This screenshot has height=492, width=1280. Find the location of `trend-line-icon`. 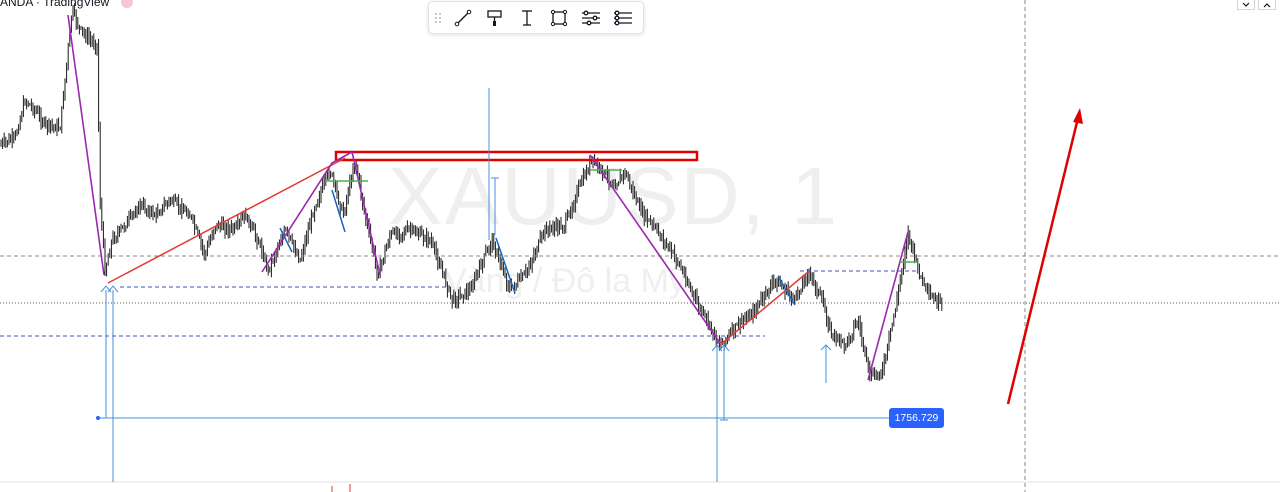

trend-line-icon is located at coordinates (463, 17).